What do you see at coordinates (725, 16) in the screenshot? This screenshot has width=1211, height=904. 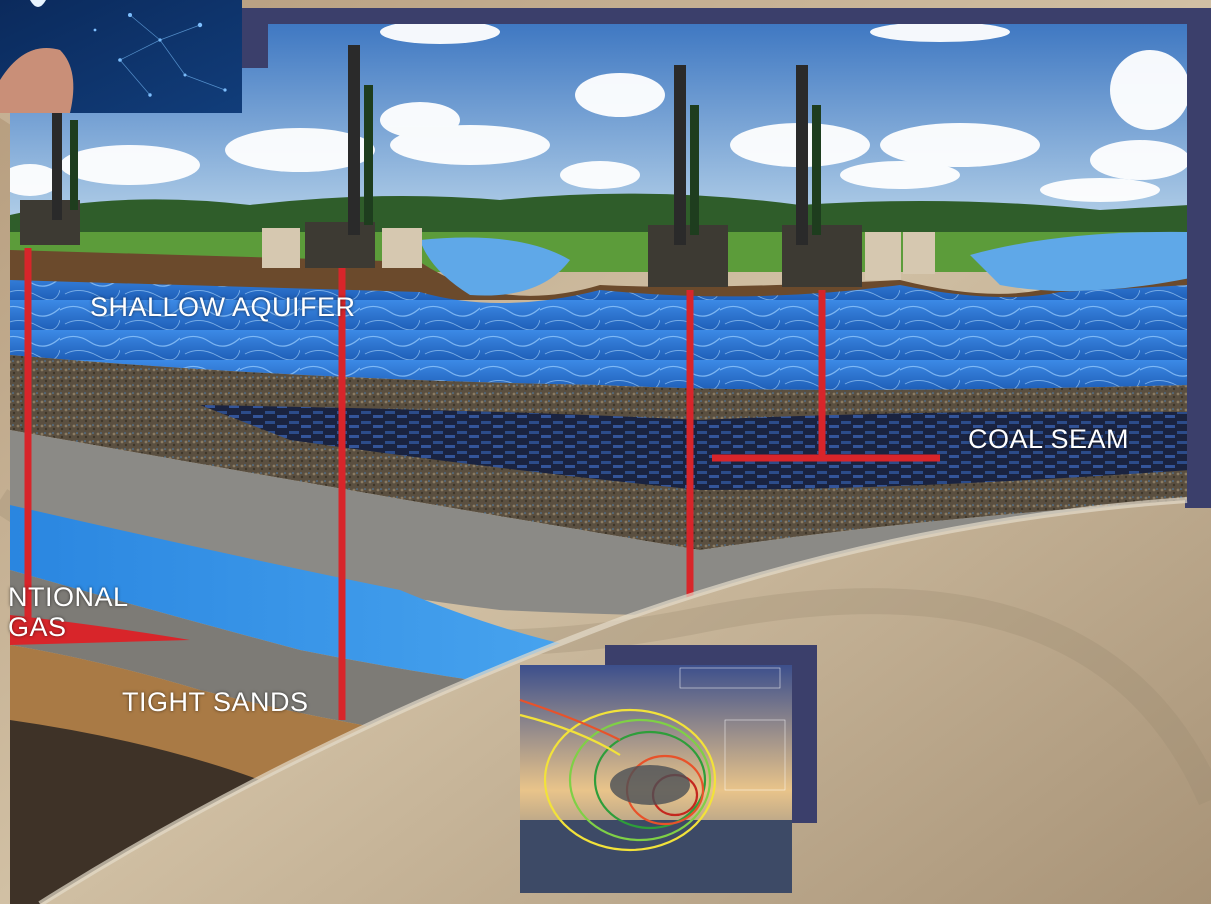 I see `frame-top` at bounding box center [725, 16].